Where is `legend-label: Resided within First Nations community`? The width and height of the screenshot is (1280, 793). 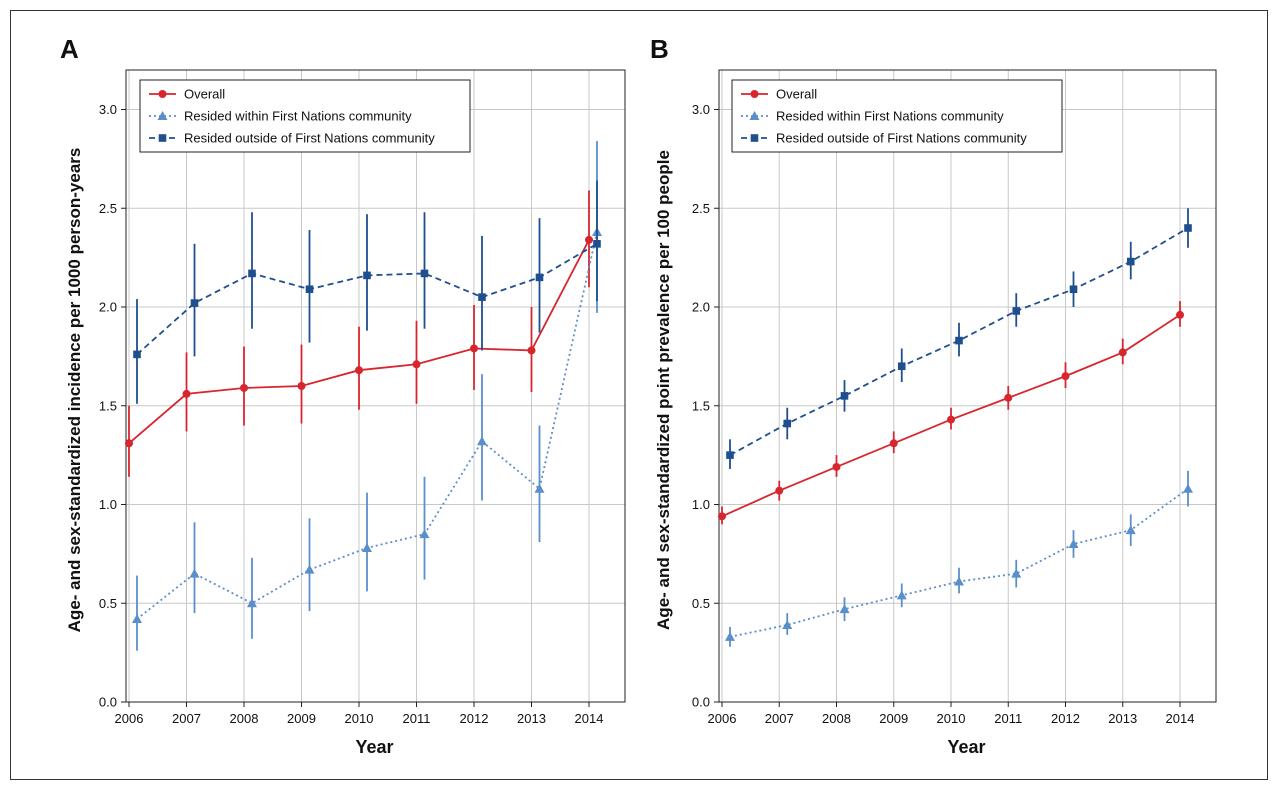 legend-label: Resided within First Nations community is located at coordinates (890, 116).